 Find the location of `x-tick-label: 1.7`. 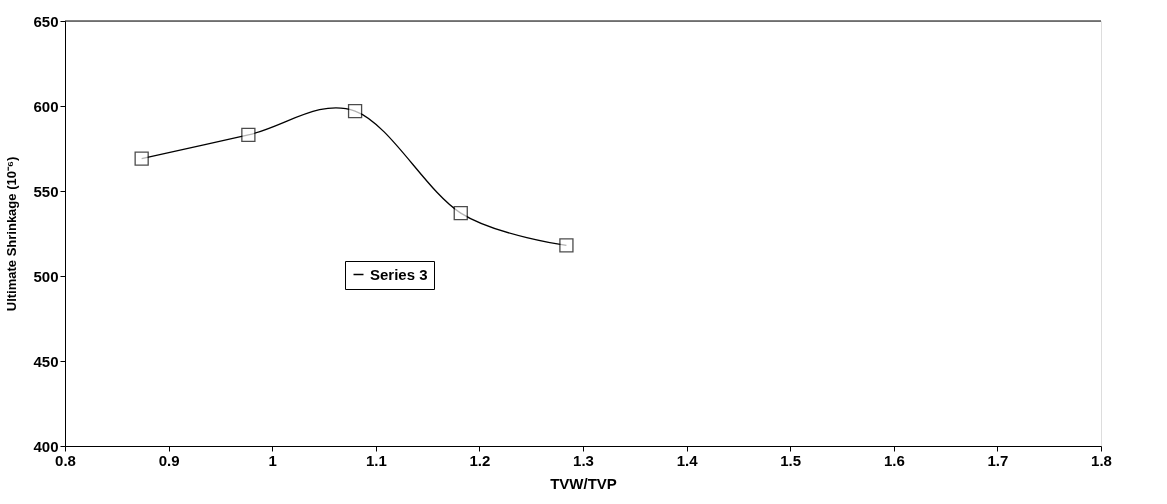

x-tick-label: 1.7 is located at coordinates (998, 460).